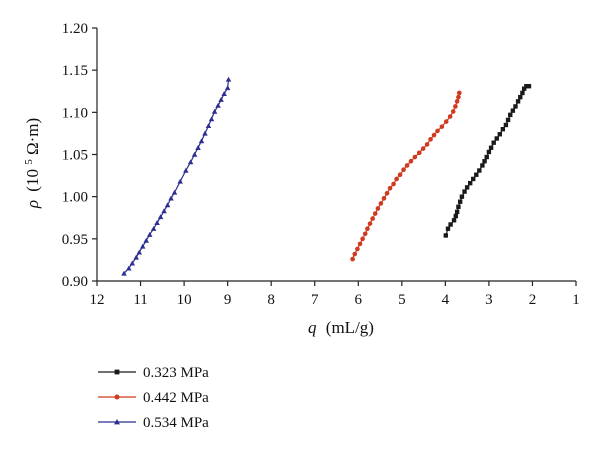 This screenshot has height=449, width=600. Describe the element at coordinates (406, 176) in the screenshot. I see `series-circle` at that location.